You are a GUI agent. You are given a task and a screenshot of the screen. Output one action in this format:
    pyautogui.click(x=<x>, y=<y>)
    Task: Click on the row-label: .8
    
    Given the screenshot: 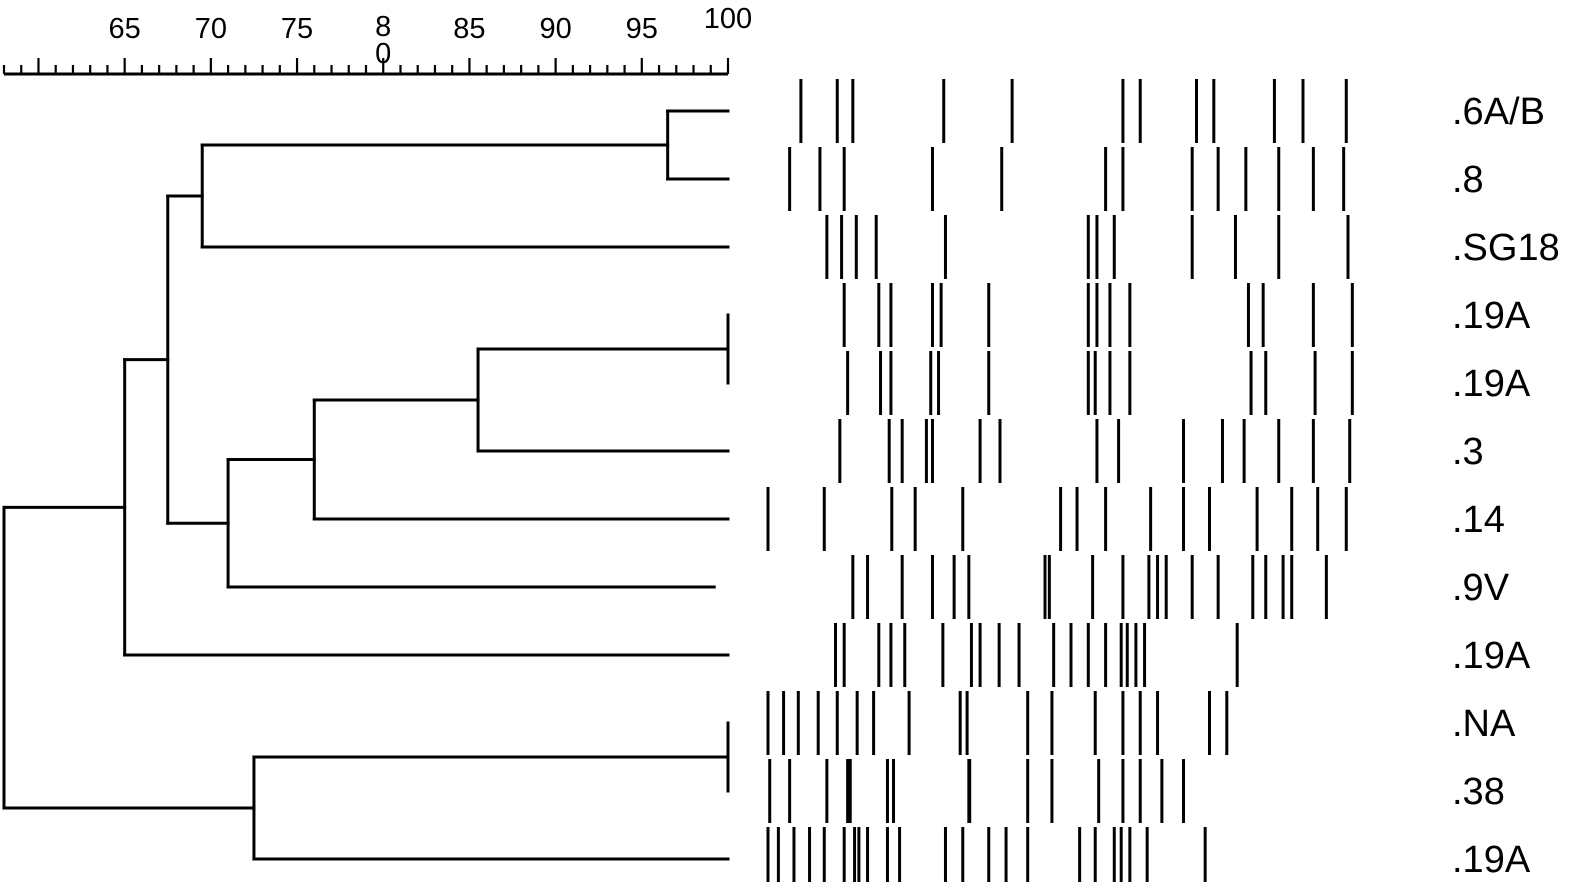 What is the action you would take?
    pyautogui.click(x=1468, y=180)
    